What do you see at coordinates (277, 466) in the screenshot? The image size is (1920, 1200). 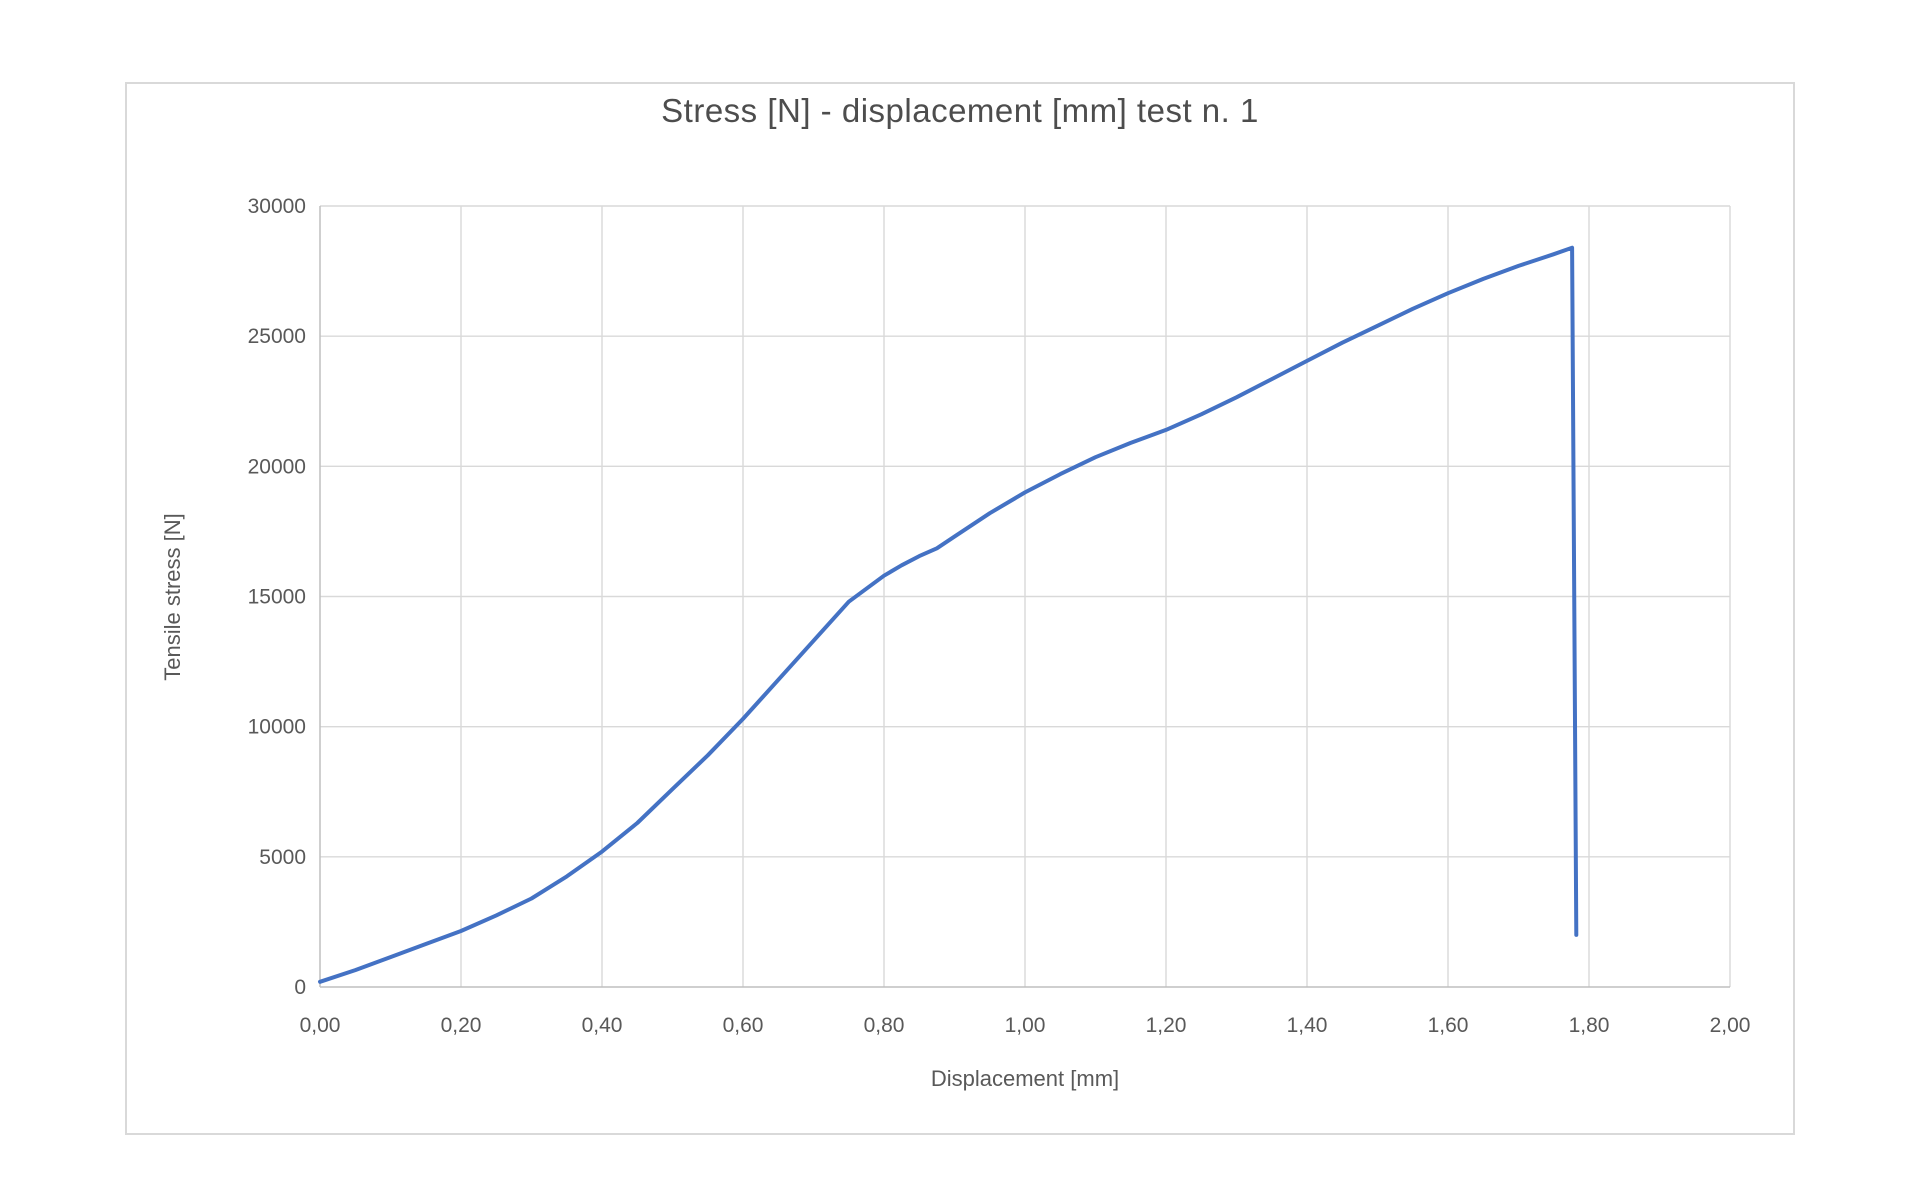 I see `y-tick-label: 20000` at bounding box center [277, 466].